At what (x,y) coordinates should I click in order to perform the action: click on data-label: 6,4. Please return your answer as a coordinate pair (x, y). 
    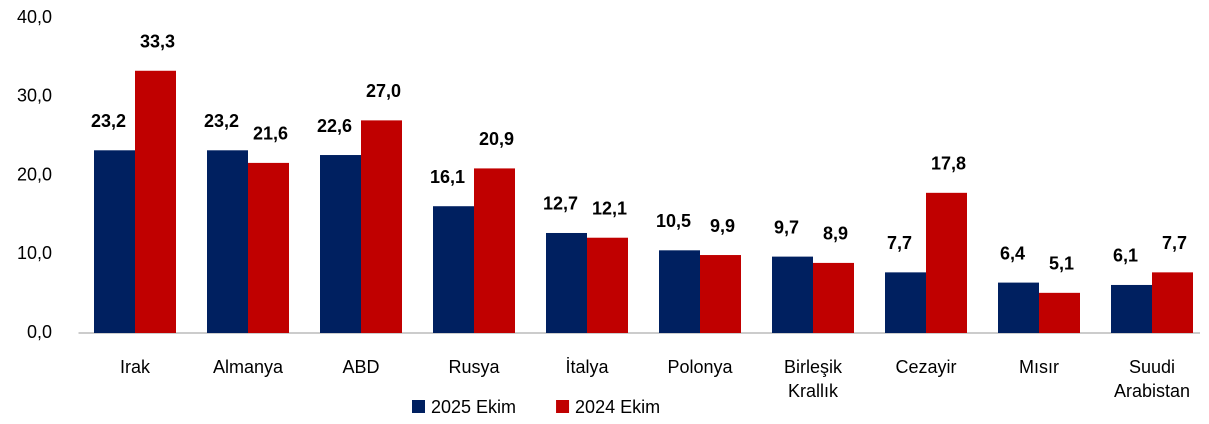
    Looking at the image, I should click on (1012, 253).